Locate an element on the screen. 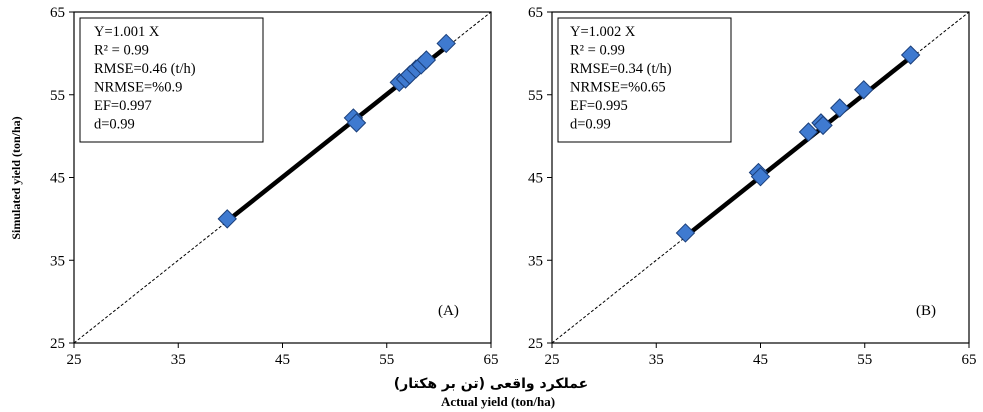  y-ticks-a: 25 35 45 55 65 is located at coordinates (62, 178).